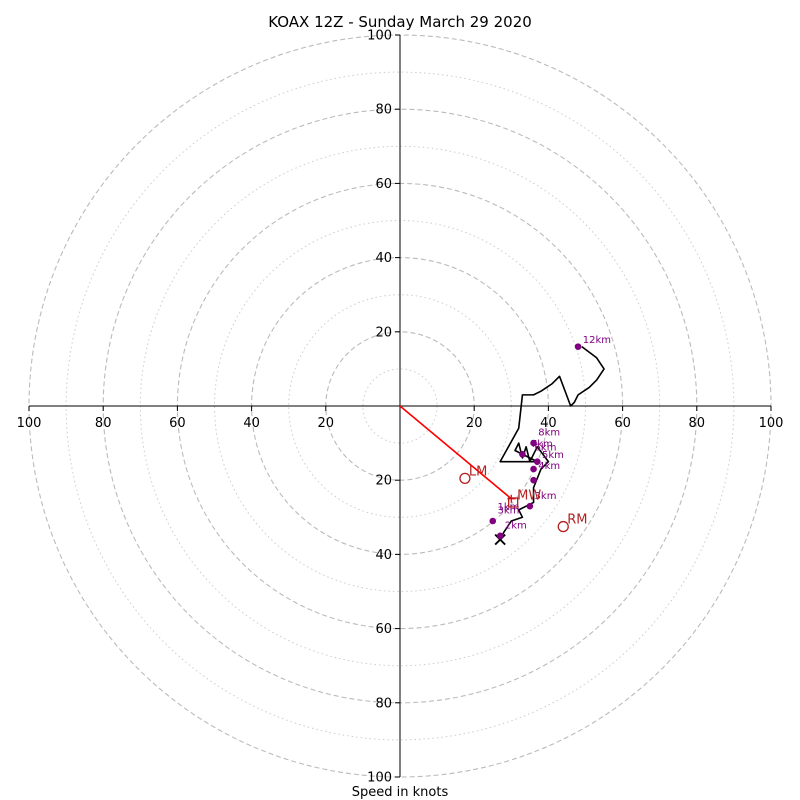 This screenshot has height=800, width=800. Describe the element at coordinates (553, 455) in the screenshot. I see `height-label: 5km` at that location.